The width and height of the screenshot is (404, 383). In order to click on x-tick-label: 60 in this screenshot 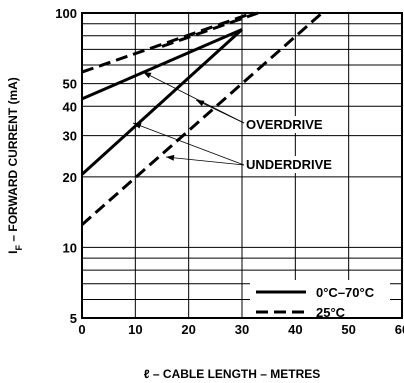, I will do `click(399, 329)`.